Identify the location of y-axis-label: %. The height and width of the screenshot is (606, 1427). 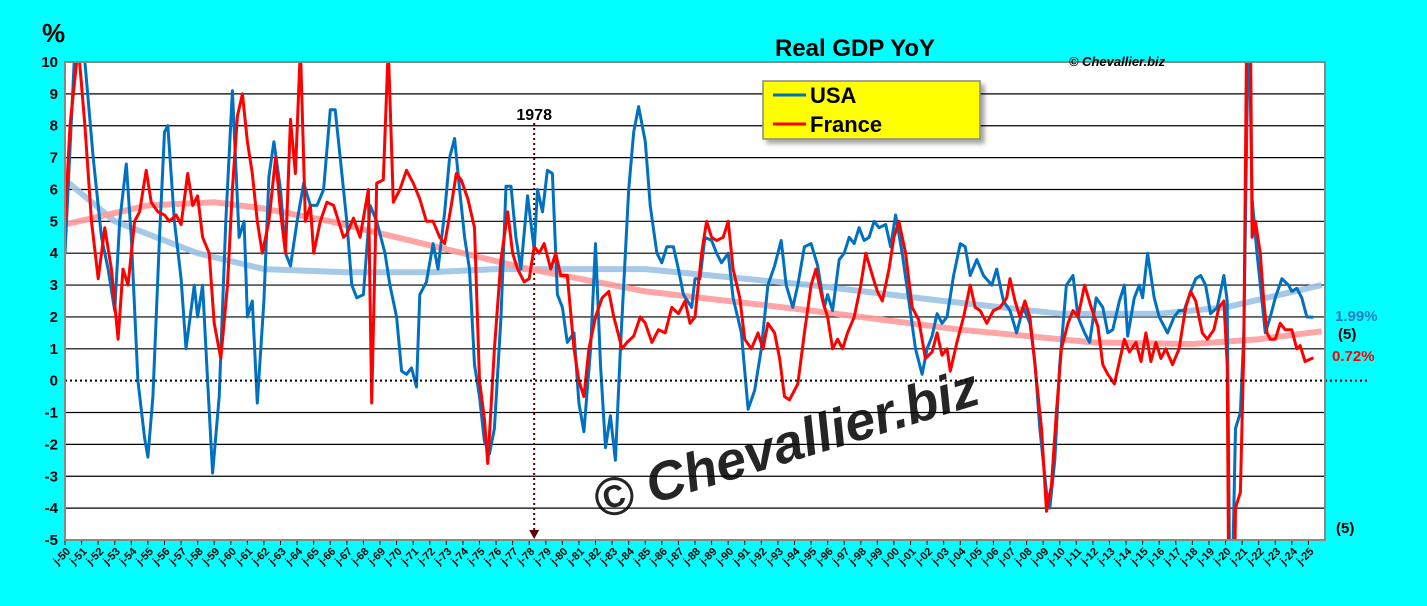
(53, 33).